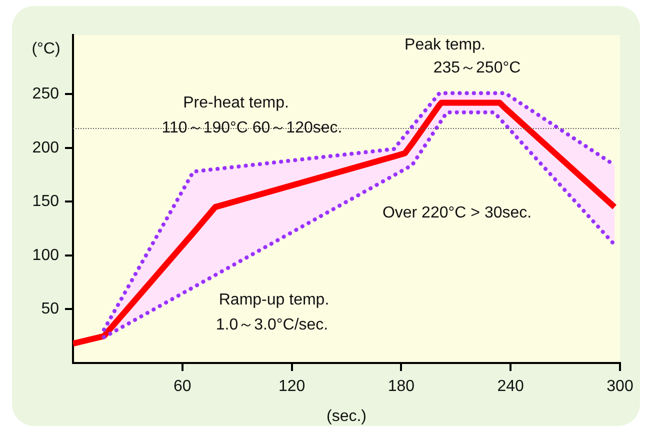 The width and height of the screenshot is (647, 430). Describe the element at coordinates (477, 67) in the screenshot. I see `annotation: 235～250°C` at that location.